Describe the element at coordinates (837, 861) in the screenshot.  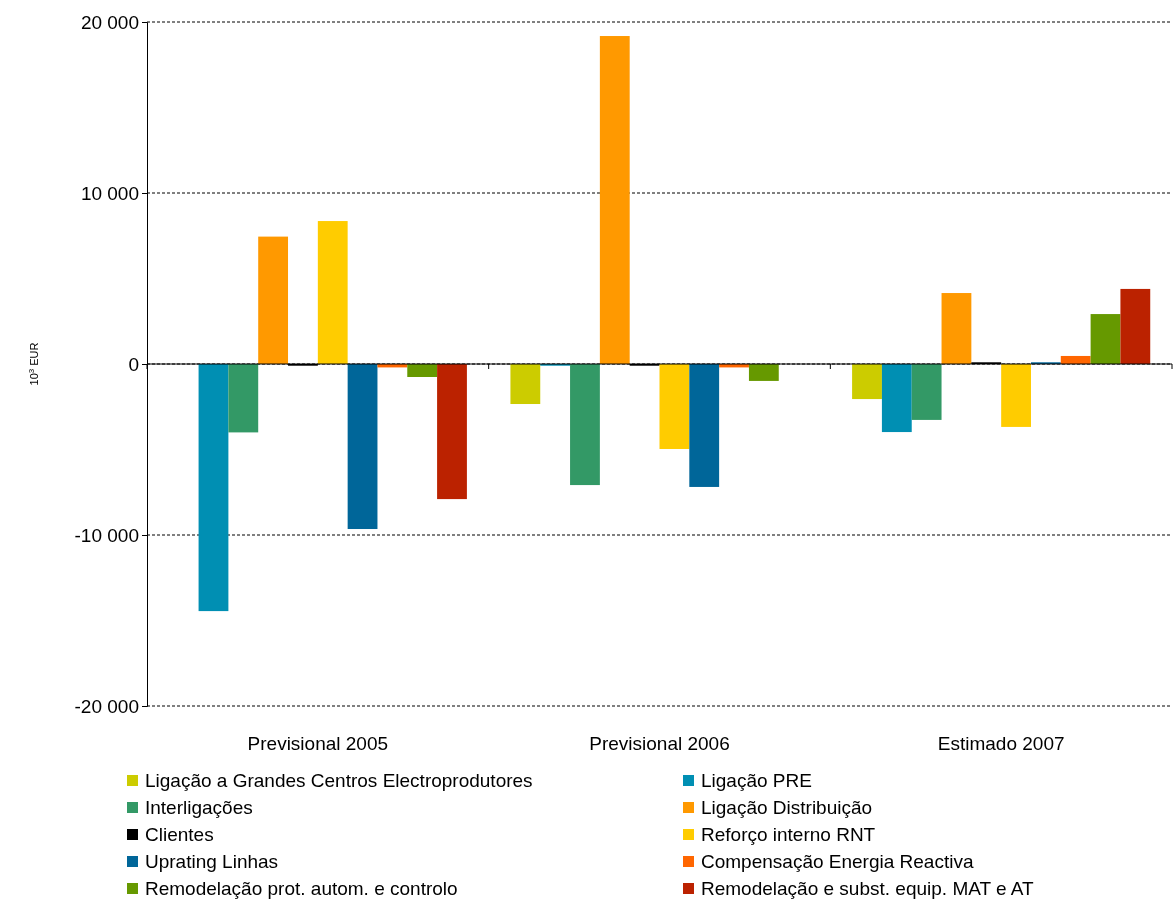
I see `legend-label: Compensação Energia Reactiva` at that location.